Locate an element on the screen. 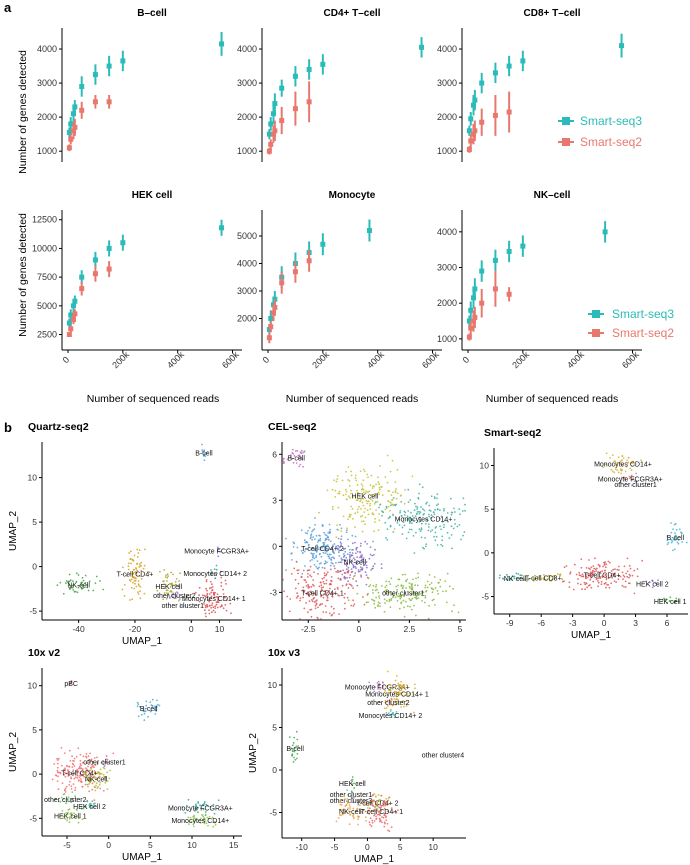 Image resolution: width=690 pixels, height=865 pixels. x-tick-label: 400k is located at coordinates (375, 359).